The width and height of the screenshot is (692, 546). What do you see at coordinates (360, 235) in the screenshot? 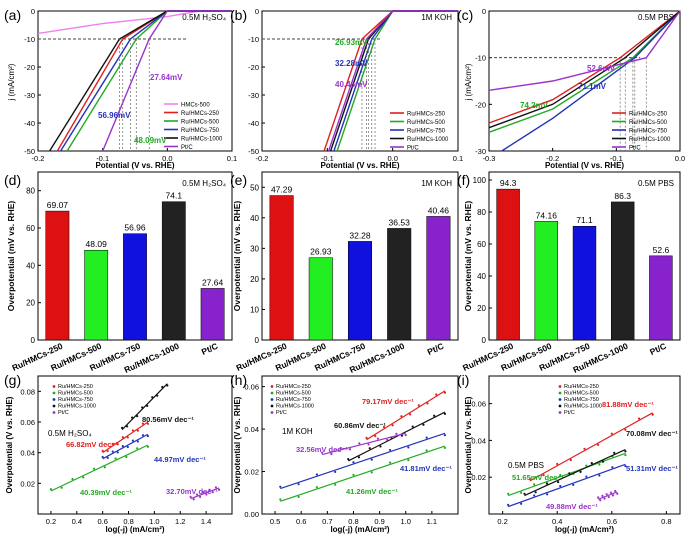
I see `bar-value-label-e: 32.28` at bounding box center [360, 235].